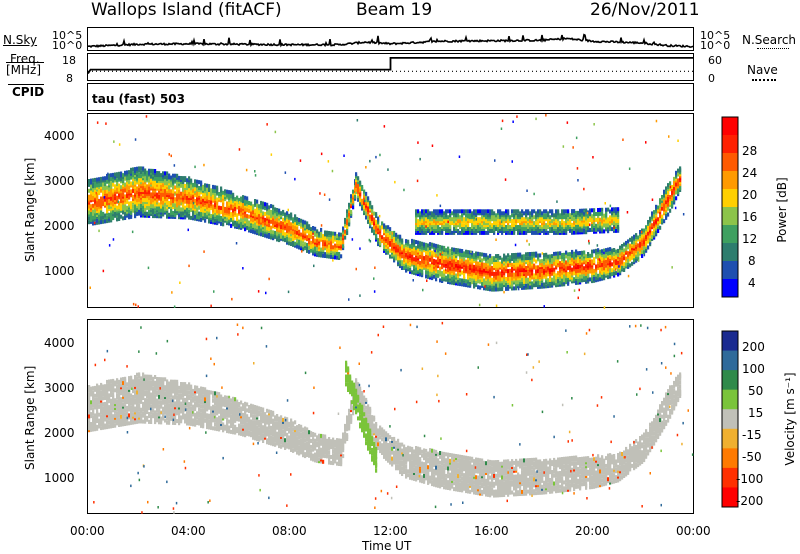 The height and width of the screenshot is (554, 800). I want to click on nsky-tick-top: 10^5, so click(67, 35).